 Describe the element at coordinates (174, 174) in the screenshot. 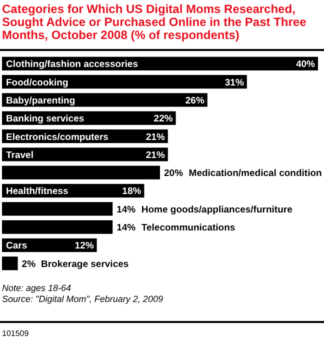

I see `data-label: 20%` at that location.